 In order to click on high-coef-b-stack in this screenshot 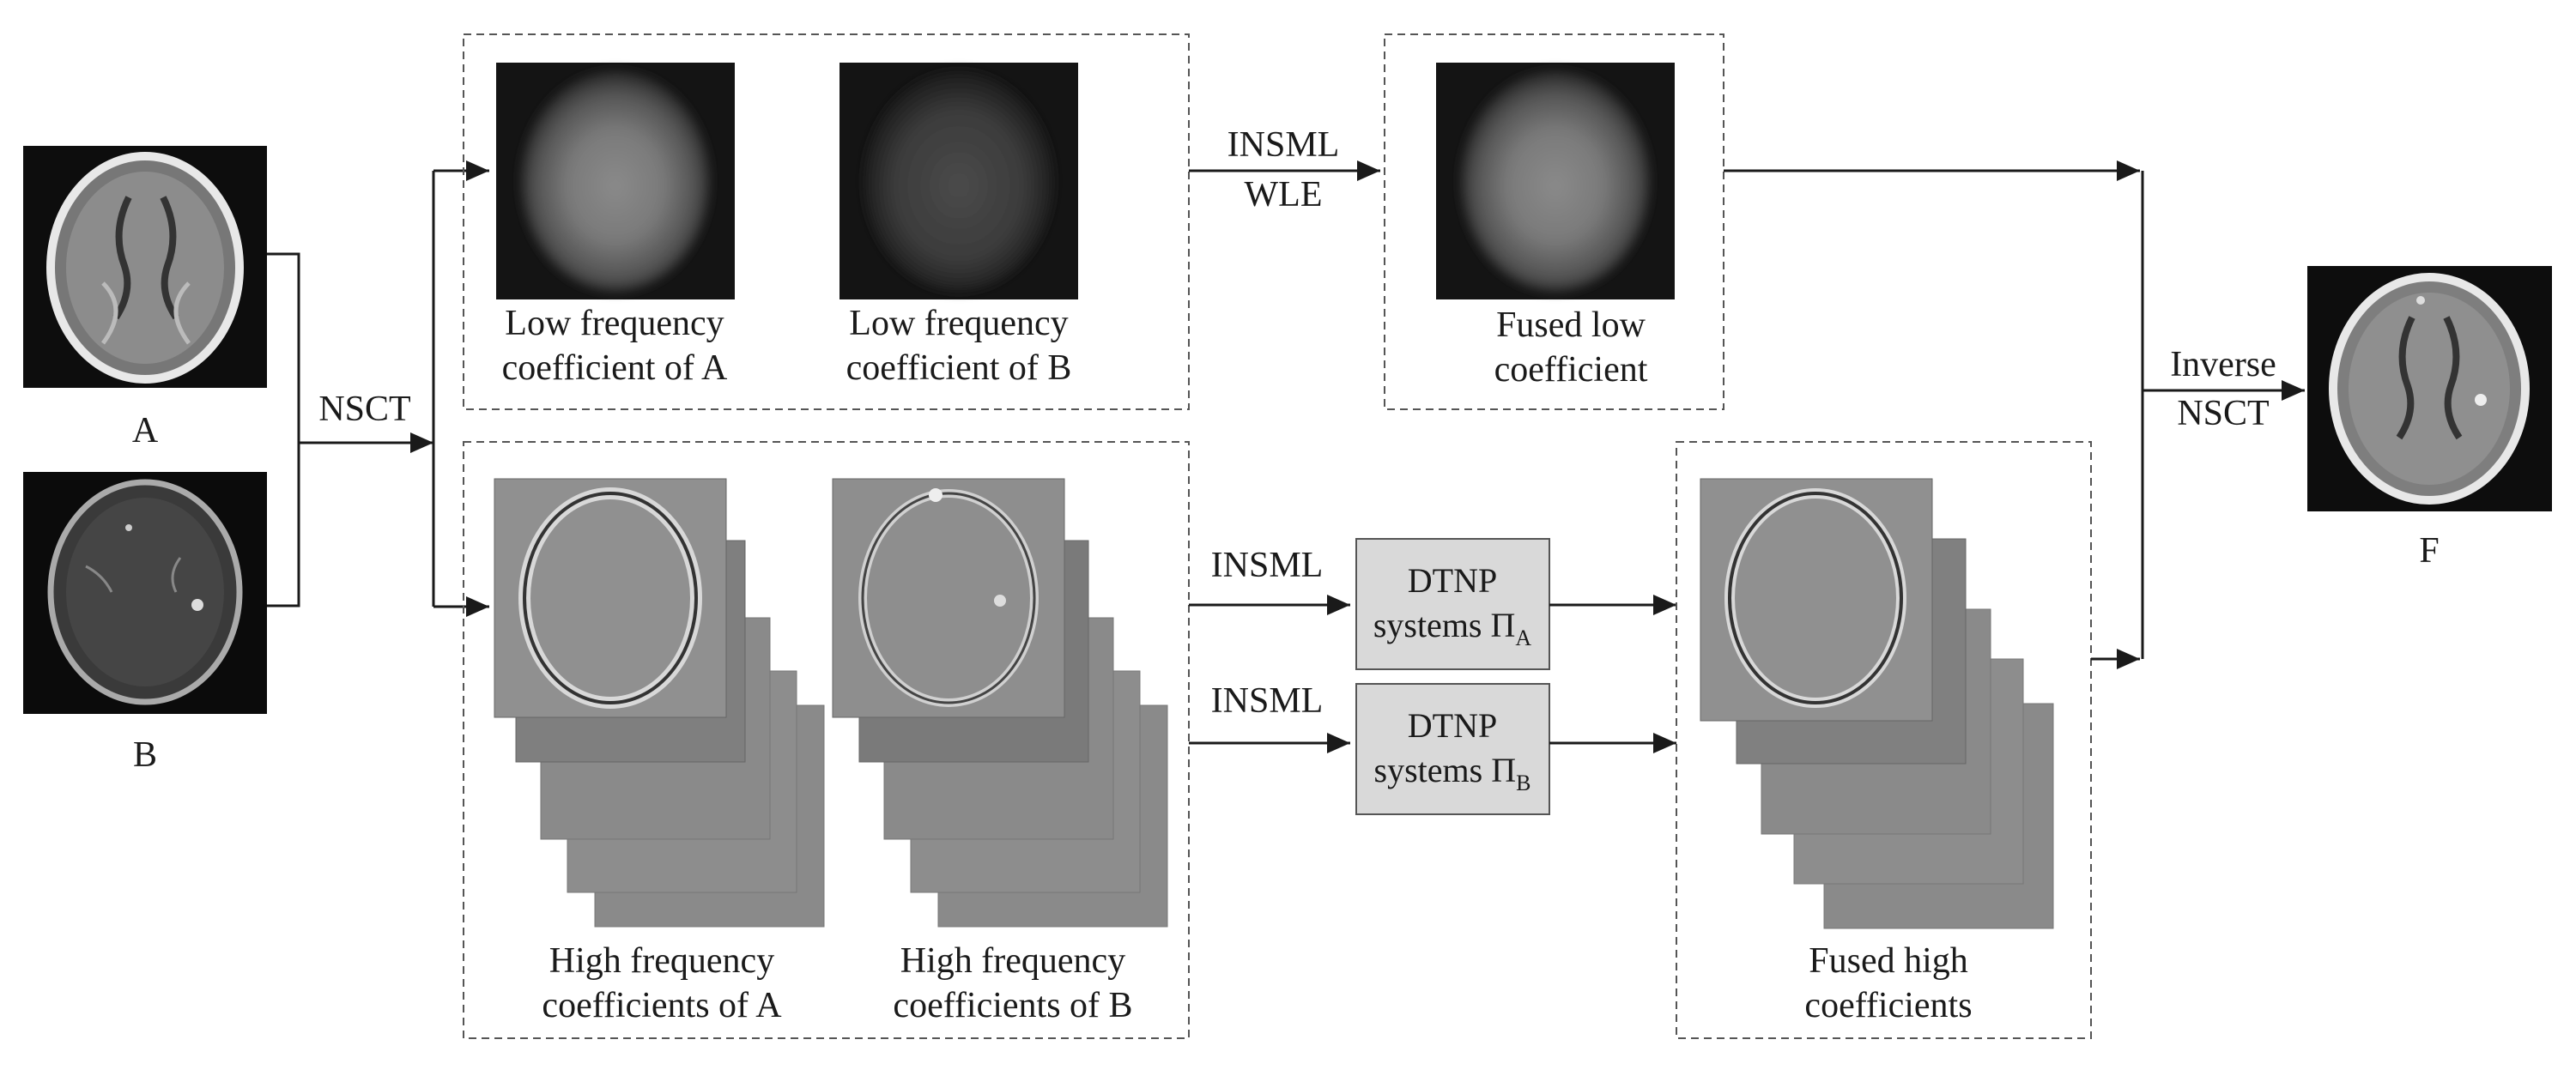, I will do `click(1000, 703)`.